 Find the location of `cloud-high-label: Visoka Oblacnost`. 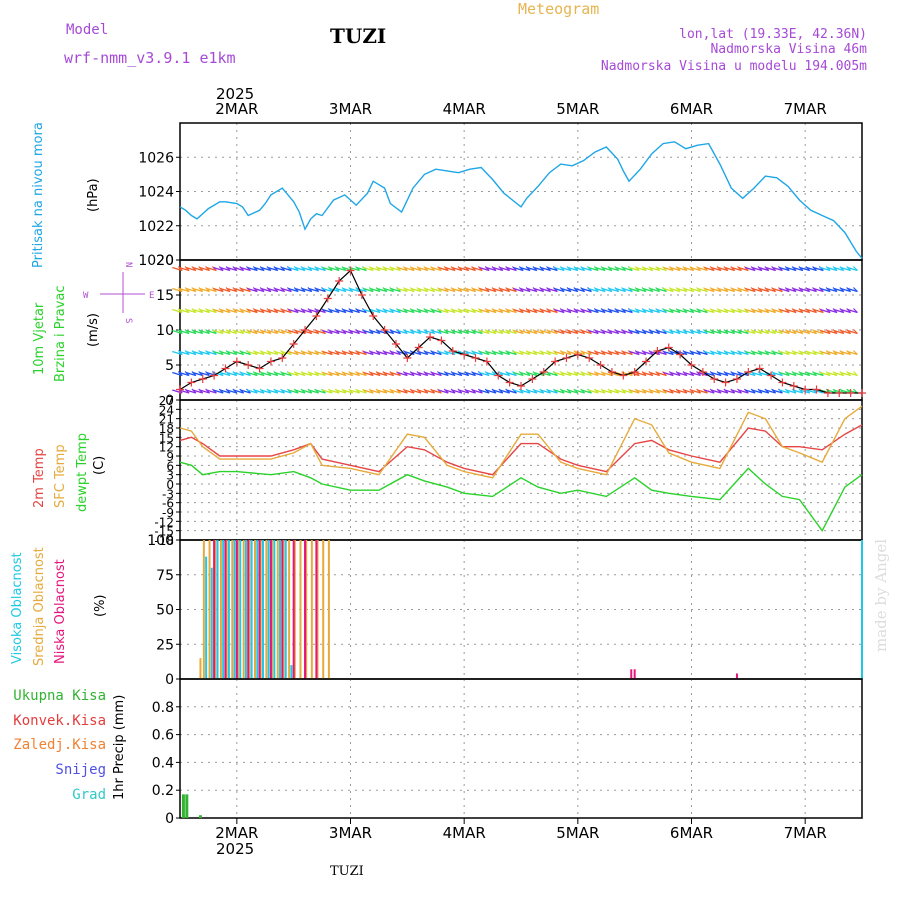

cloud-high-label: Visoka Oblacnost is located at coordinates (17, 608).